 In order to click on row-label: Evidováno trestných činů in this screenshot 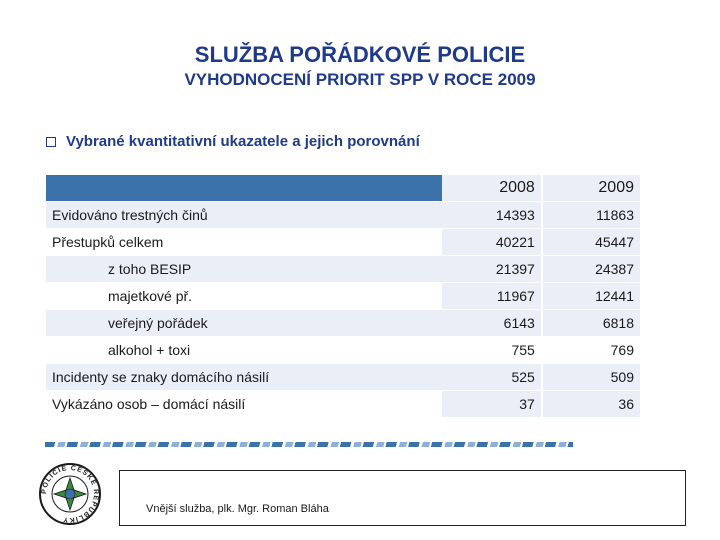, I will do `click(244, 215)`.